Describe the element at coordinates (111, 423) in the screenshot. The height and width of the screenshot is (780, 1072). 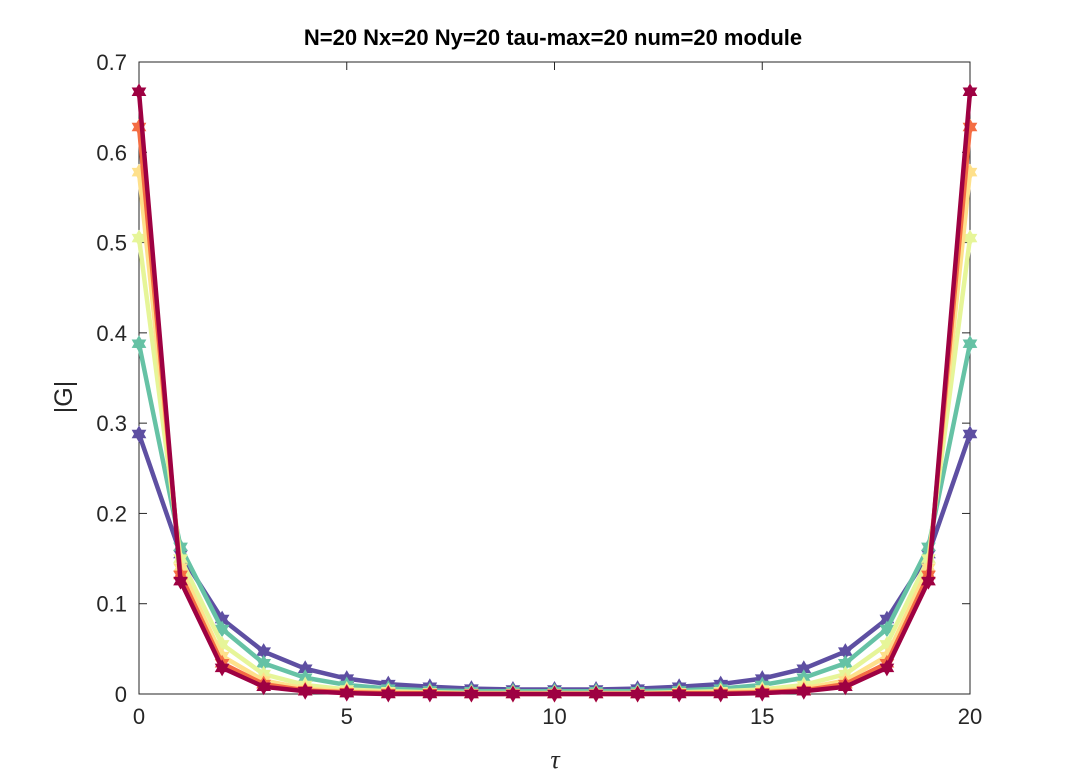
I see `y-tick-label: 0.3` at that location.